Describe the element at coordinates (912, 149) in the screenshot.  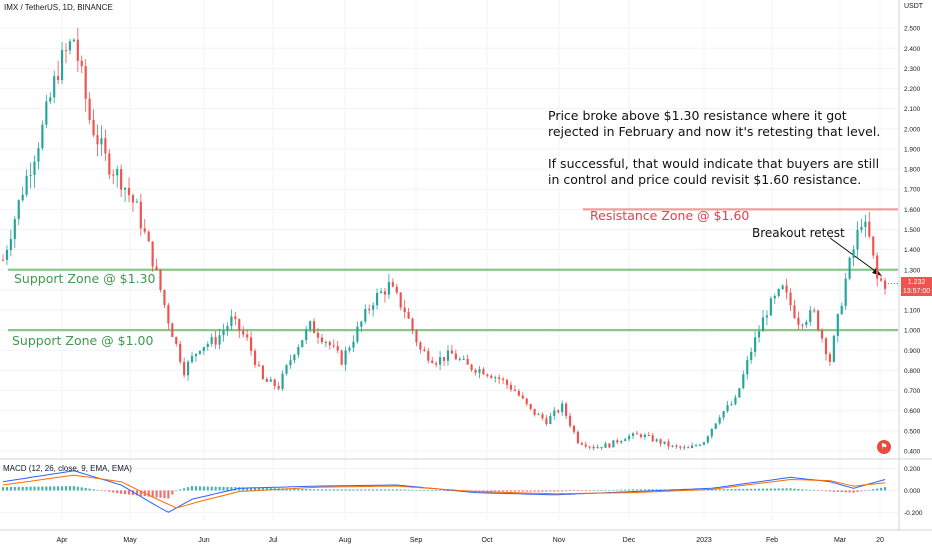
I see `price-tick-label: 1.900` at that location.